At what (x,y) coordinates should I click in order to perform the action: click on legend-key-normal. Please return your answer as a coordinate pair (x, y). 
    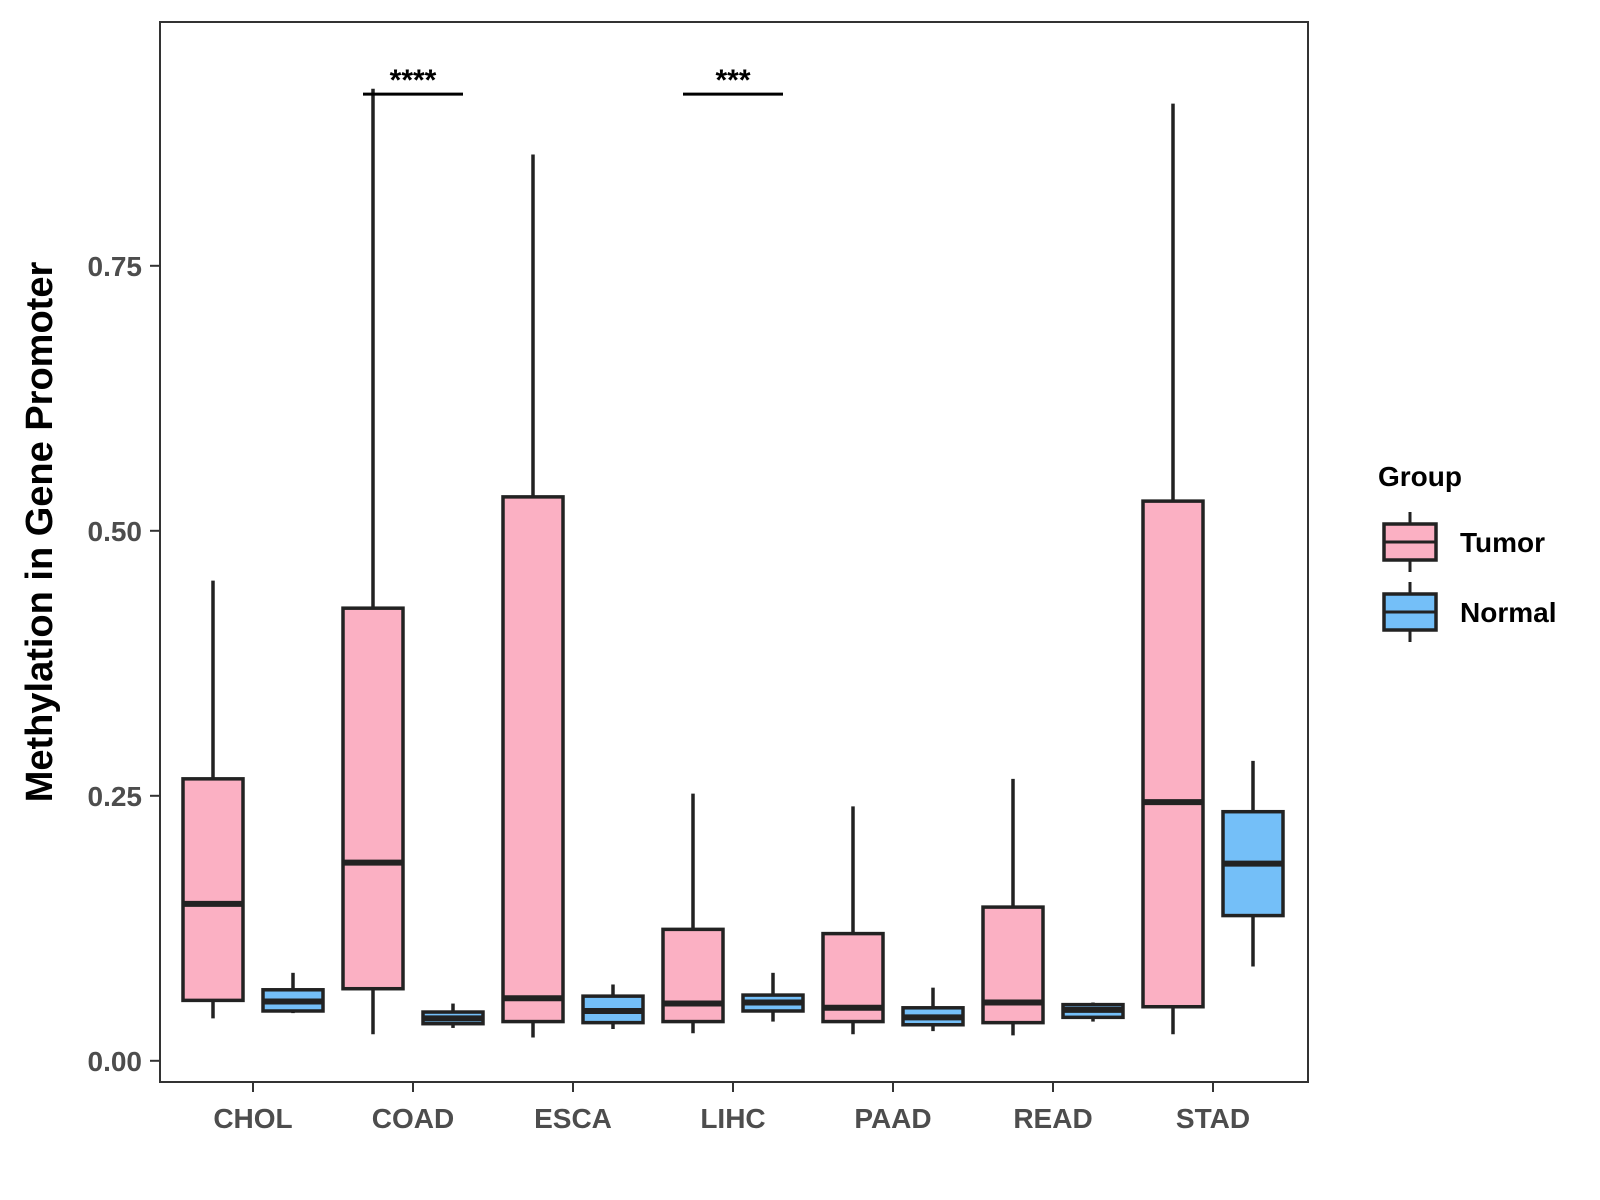
    Looking at the image, I should click on (1410, 612).